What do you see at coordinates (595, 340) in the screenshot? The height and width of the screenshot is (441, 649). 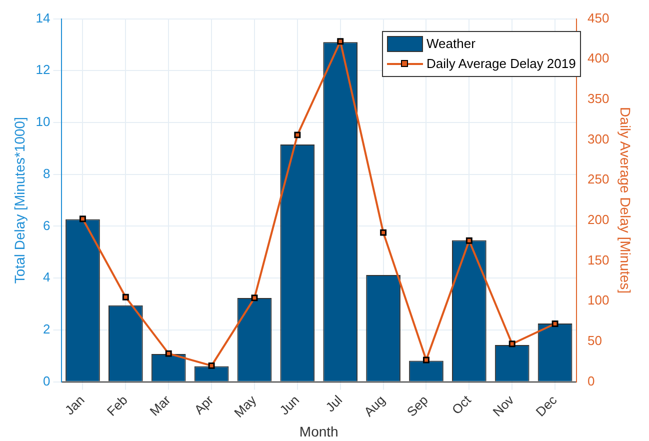 I see `y2-tick-label: 50` at bounding box center [595, 340].